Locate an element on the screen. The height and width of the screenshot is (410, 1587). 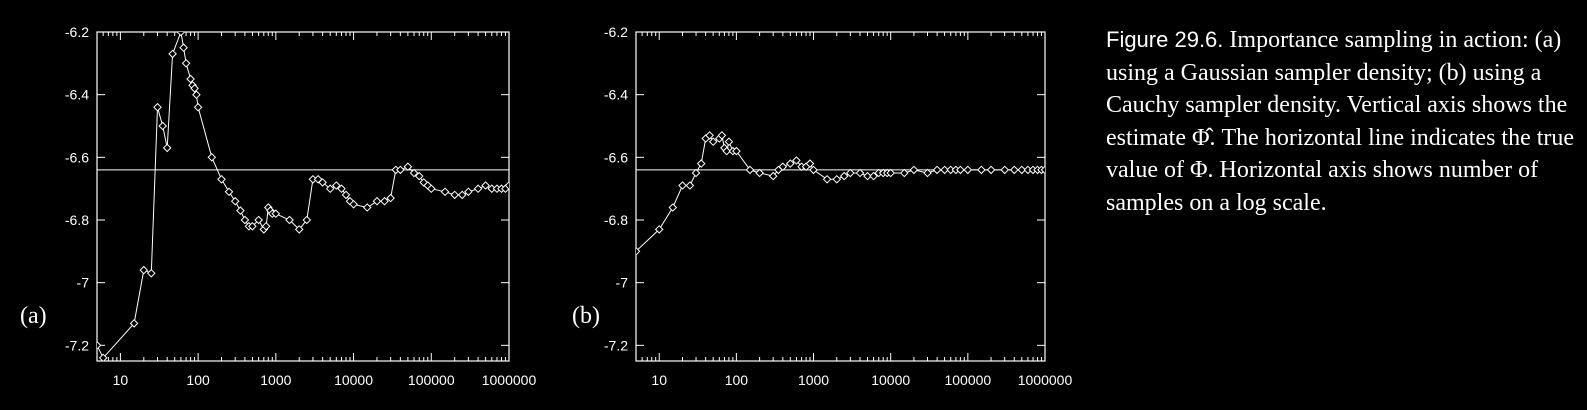
y-tick-label: -6.4 is located at coordinates (77, 95).